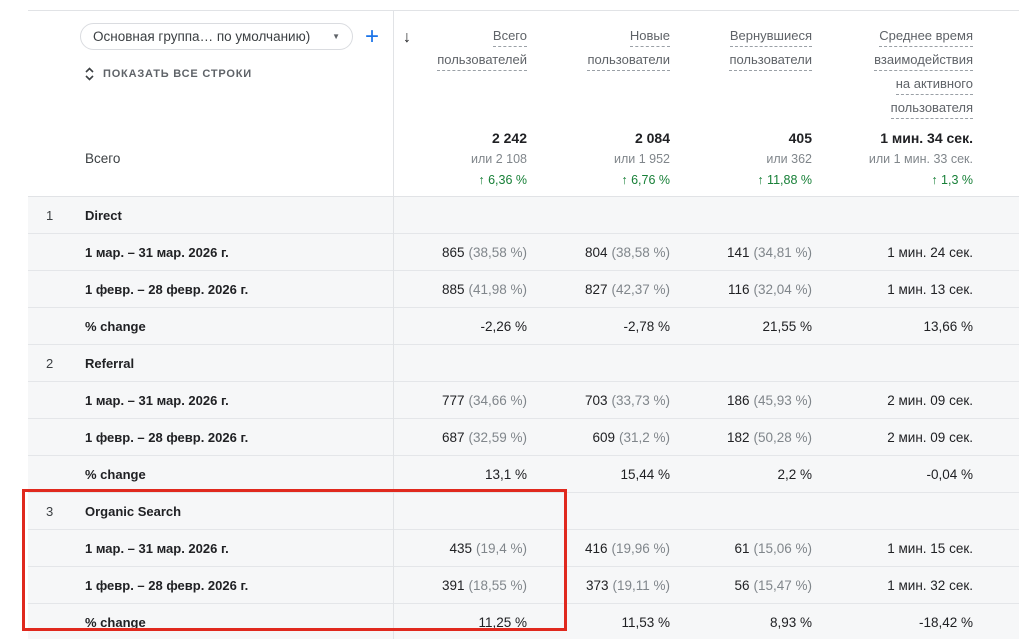 Image resolution: width=1019 pixels, height=639 pixels. I want to click on summary-delta: ↑ 6,76 %, so click(645, 180).